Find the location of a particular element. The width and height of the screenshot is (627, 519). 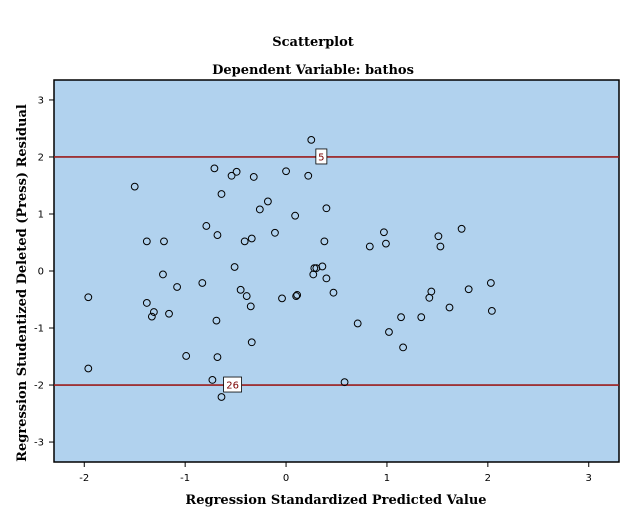

y-tick-label: -3 is located at coordinates (39, 443).